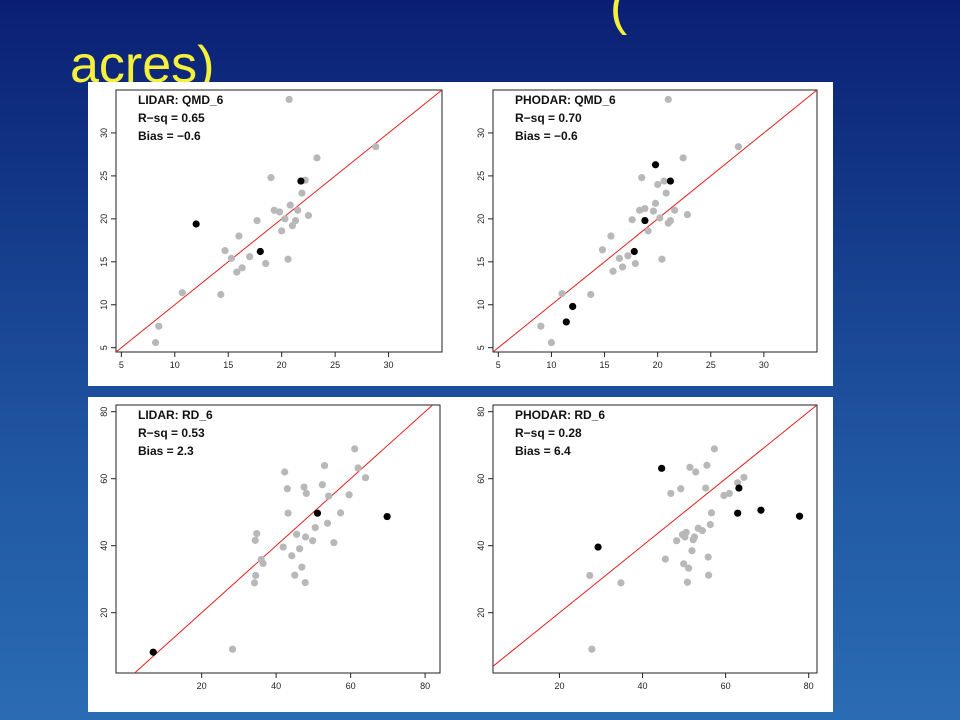 This screenshot has width=960, height=720. What do you see at coordinates (175, 415) in the screenshot?
I see `plot-title: LIDAR: RD_6` at bounding box center [175, 415].